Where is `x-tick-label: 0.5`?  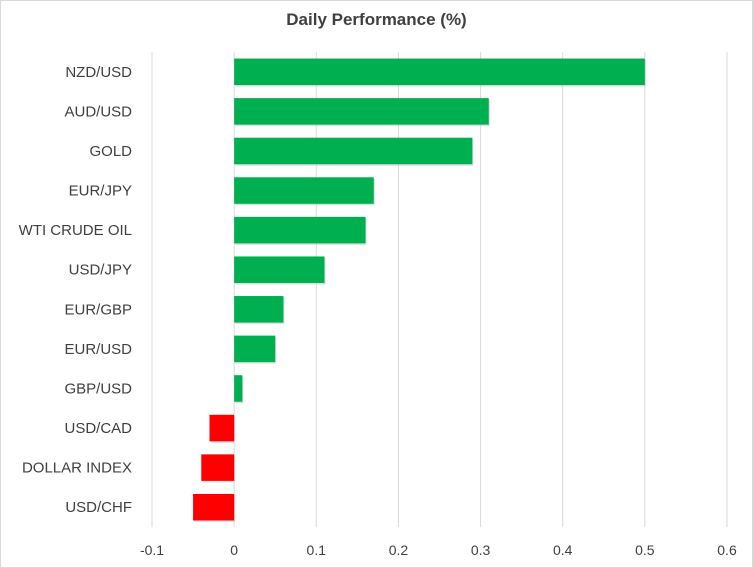
x-tick-label: 0.5 is located at coordinates (645, 550).